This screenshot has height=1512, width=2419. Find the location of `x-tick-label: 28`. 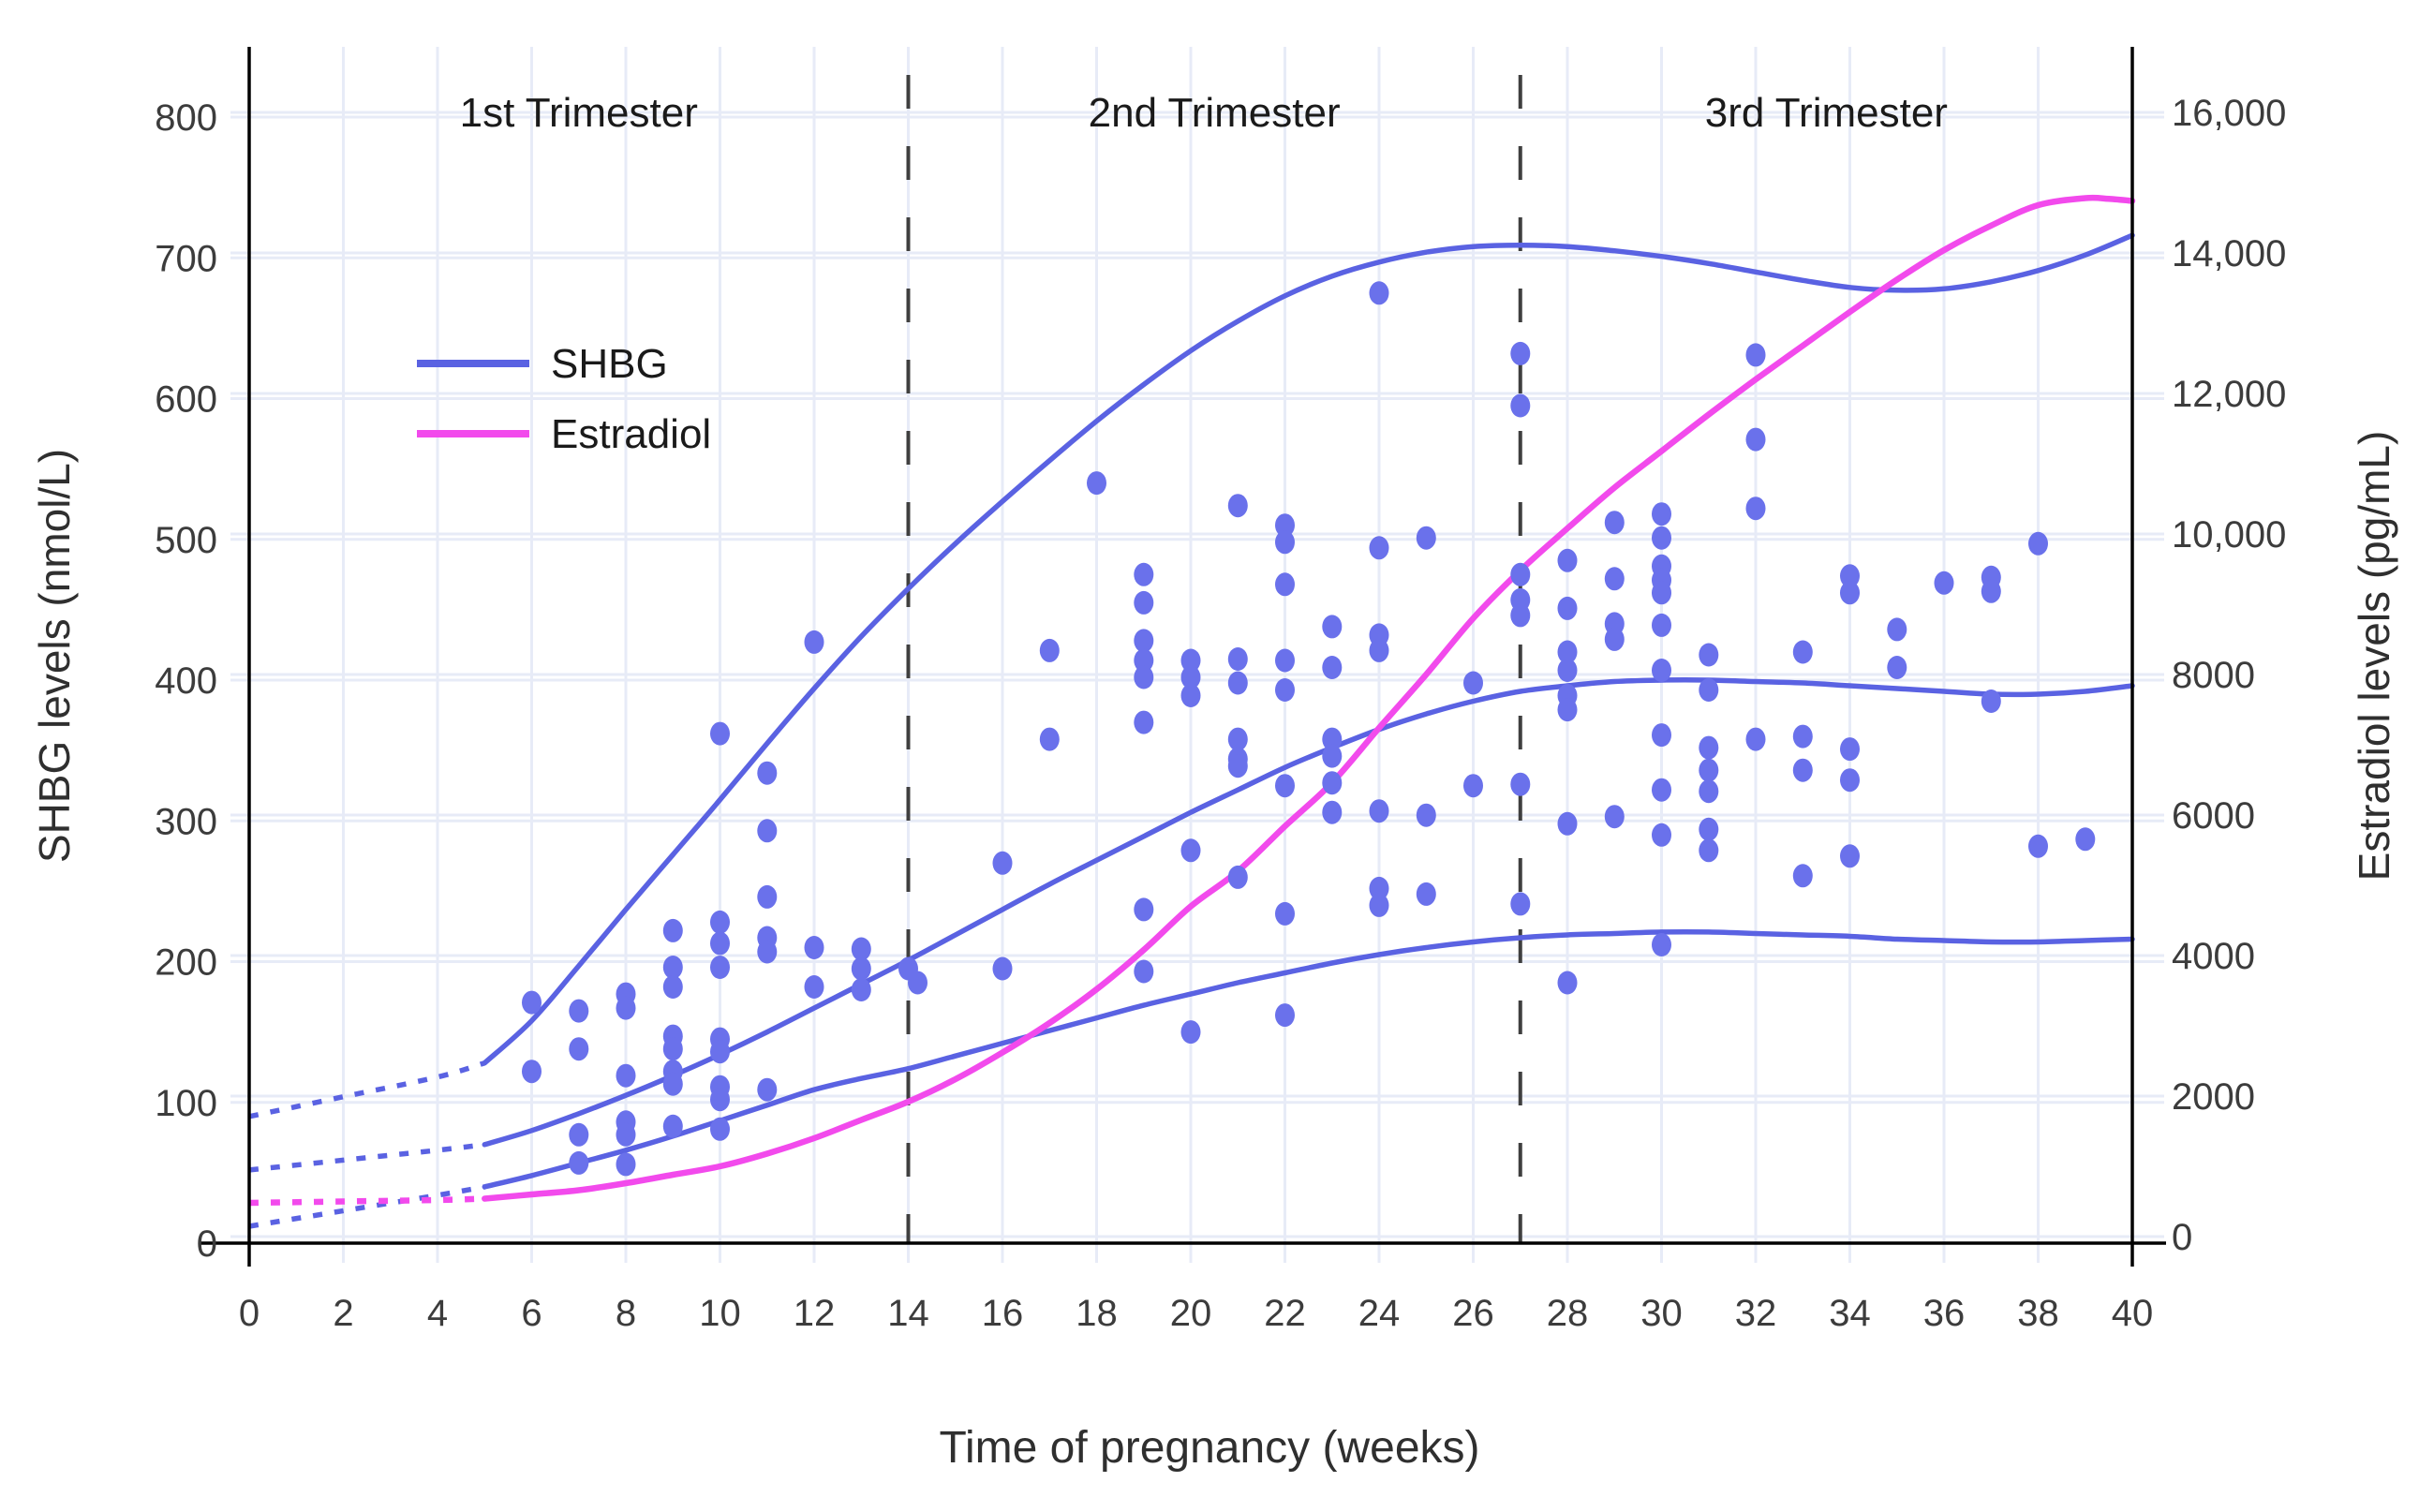

x-tick-label: 28 is located at coordinates (1568, 1313).